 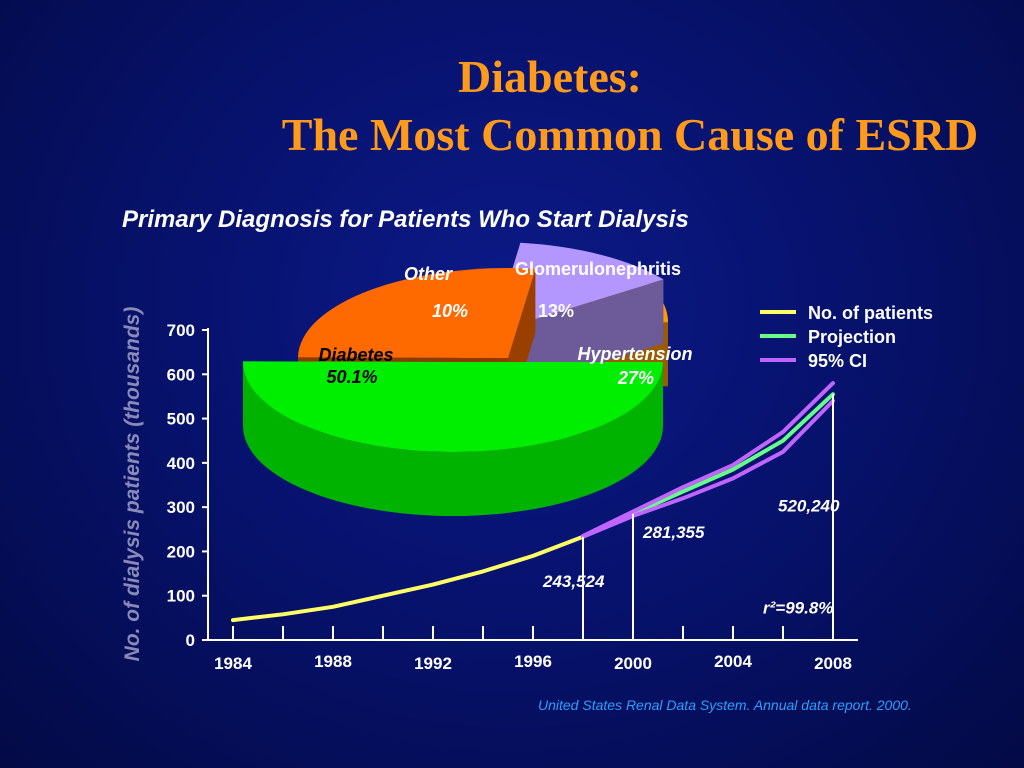 What do you see at coordinates (809, 506) in the screenshot?
I see `annotation-label: 520,240` at bounding box center [809, 506].